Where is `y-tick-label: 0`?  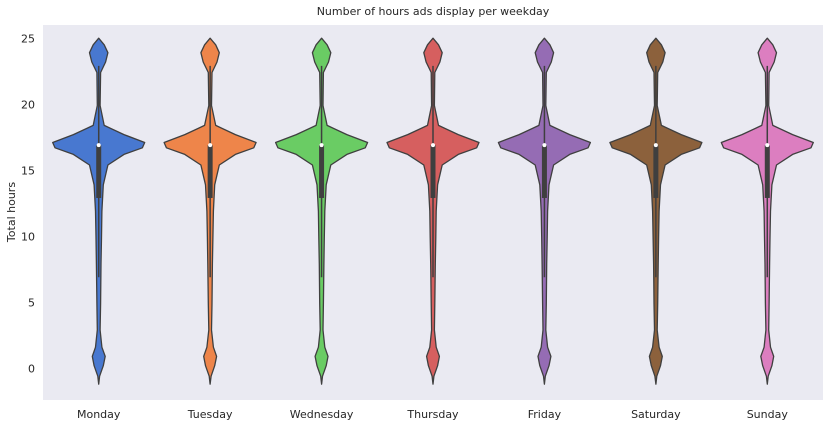 y-tick-label: 0 is located at coordinates (31, 369).